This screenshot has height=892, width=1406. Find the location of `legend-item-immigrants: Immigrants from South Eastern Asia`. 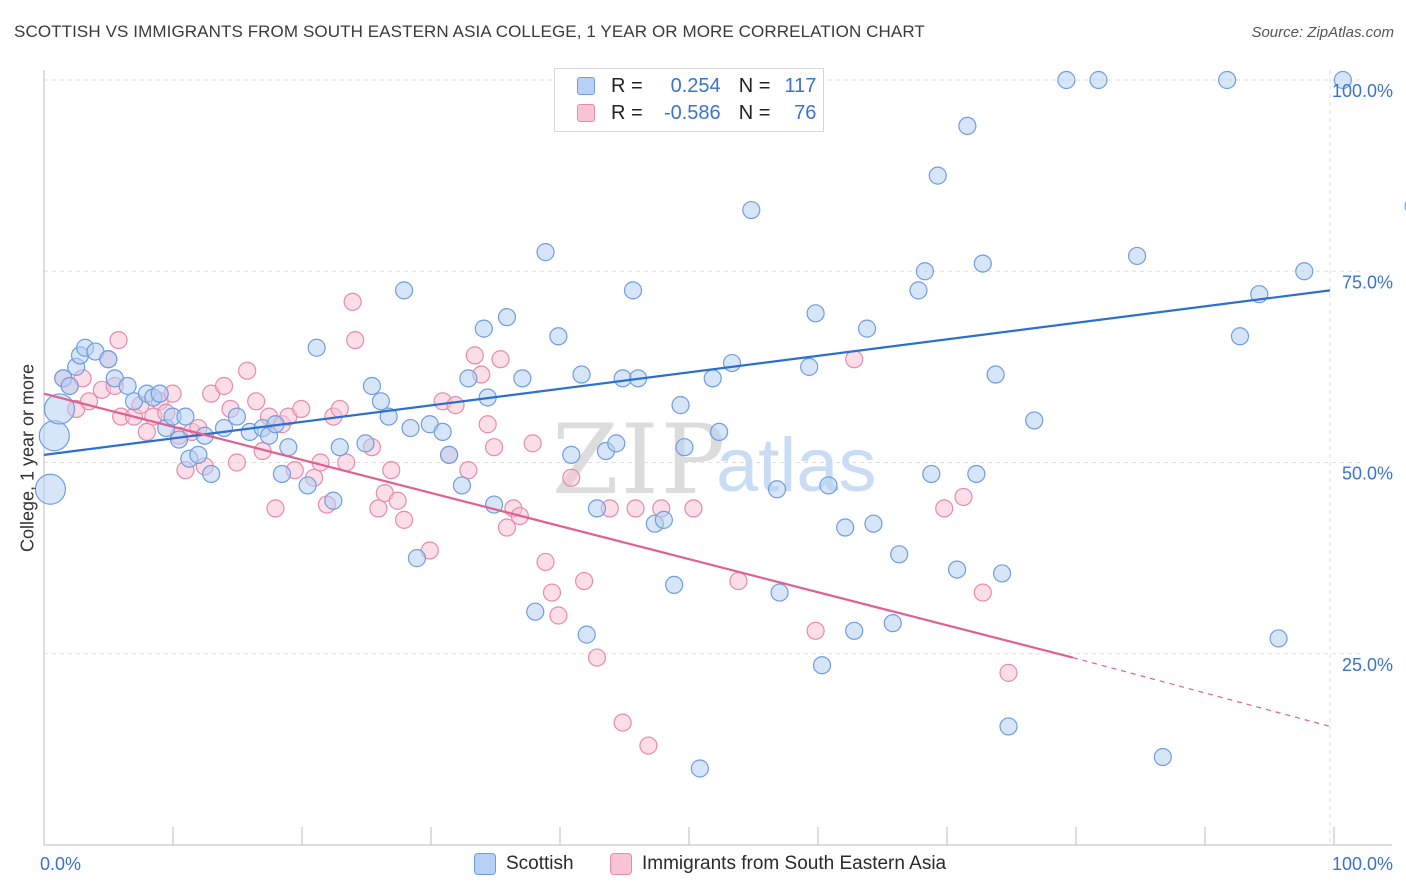

legend-item-immigrants: Immigrants from South Eastern Asia is located at coordinates (778, 864).